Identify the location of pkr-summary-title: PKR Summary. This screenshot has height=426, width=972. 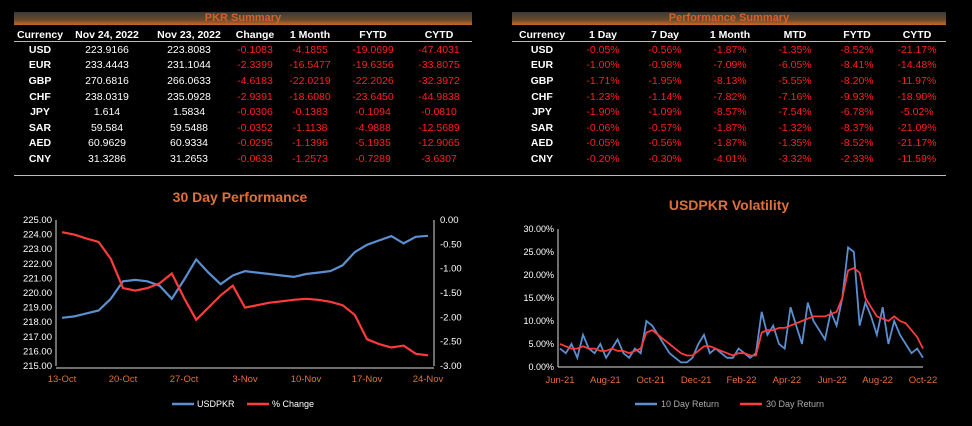
(243, 18).